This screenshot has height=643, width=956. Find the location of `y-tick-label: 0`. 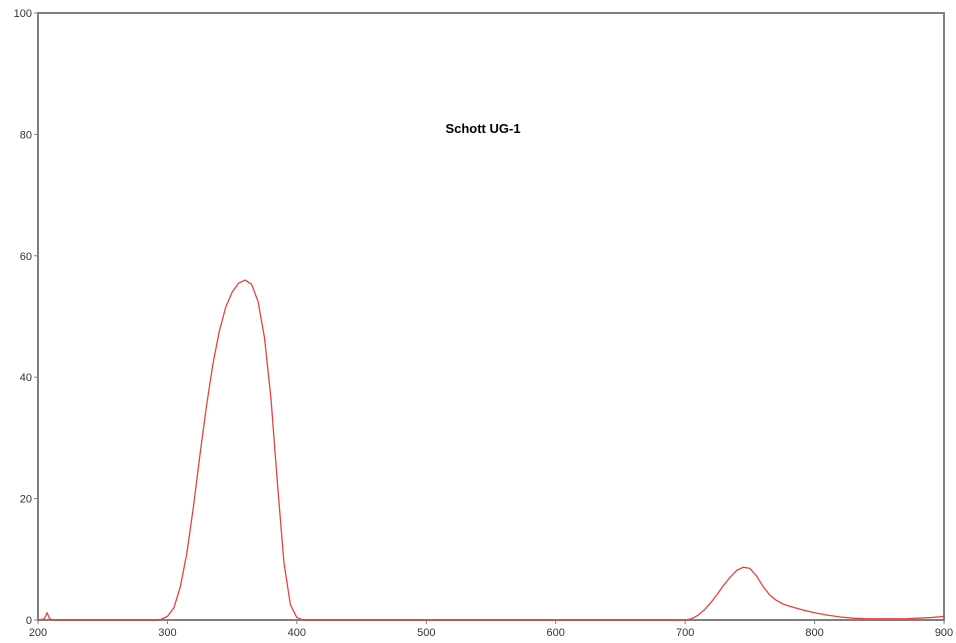

y-tick-label: 0 is located at coordinates (29, 621).